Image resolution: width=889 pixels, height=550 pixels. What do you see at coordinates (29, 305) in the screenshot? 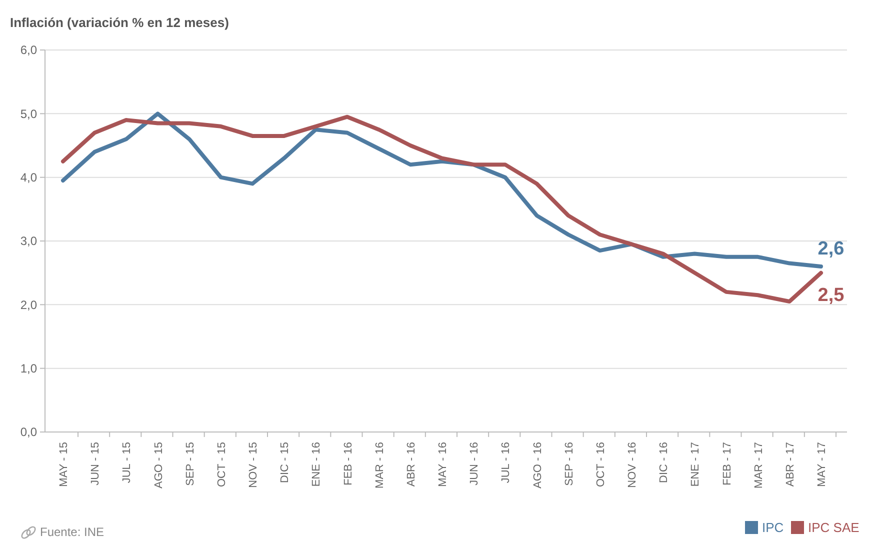
I see `y-tick-label: 2,0` at bounding box center [29, 305].